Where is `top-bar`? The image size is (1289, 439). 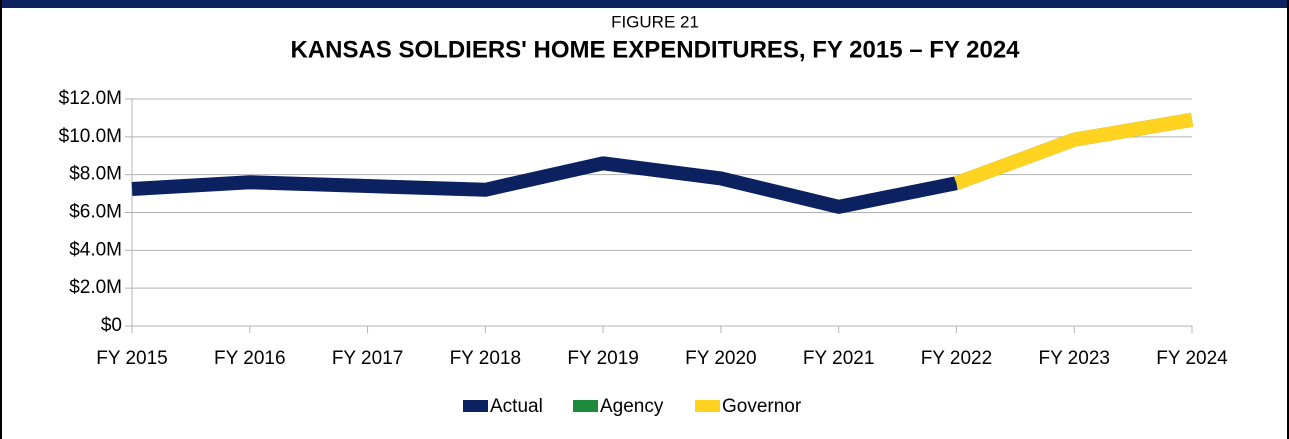
top-bar is located at coordinates (644, 4).